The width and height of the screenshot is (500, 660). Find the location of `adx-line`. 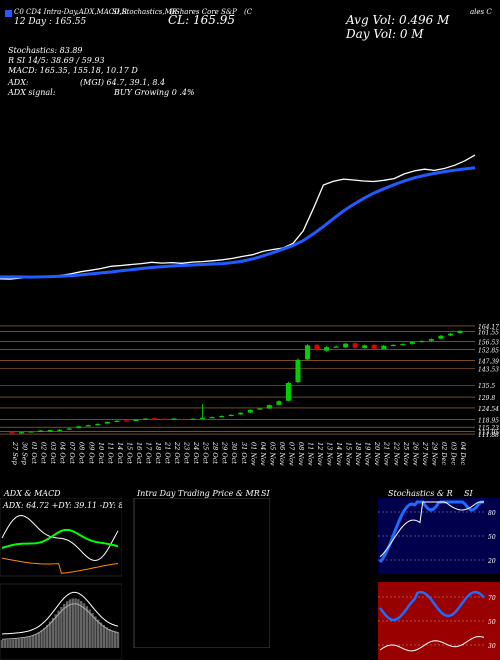

adx-line is located at coordinates (60, 538).